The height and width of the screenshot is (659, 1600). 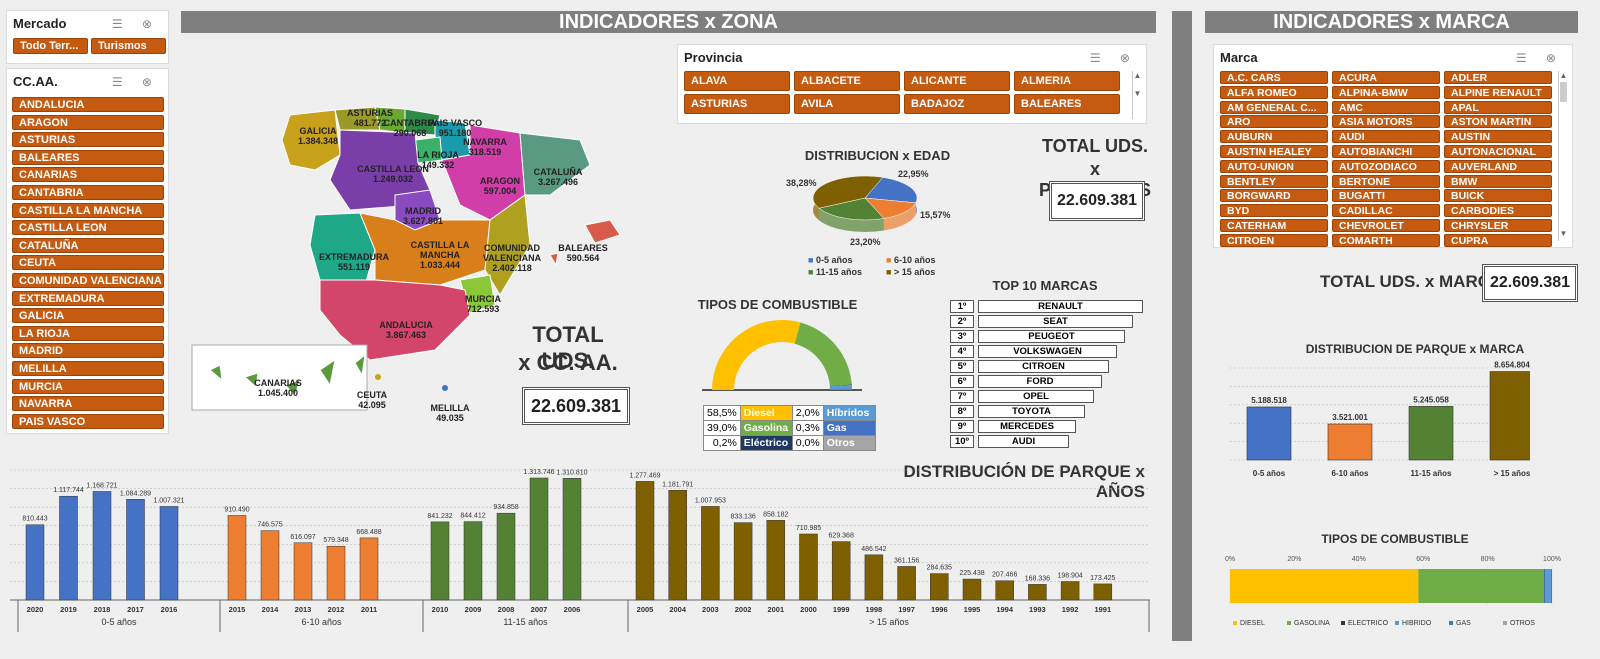 What do you see at coordinates (1386, 107) in the screenshot?
I see `marca-item: AMC` at bounding box center [1386, 107].